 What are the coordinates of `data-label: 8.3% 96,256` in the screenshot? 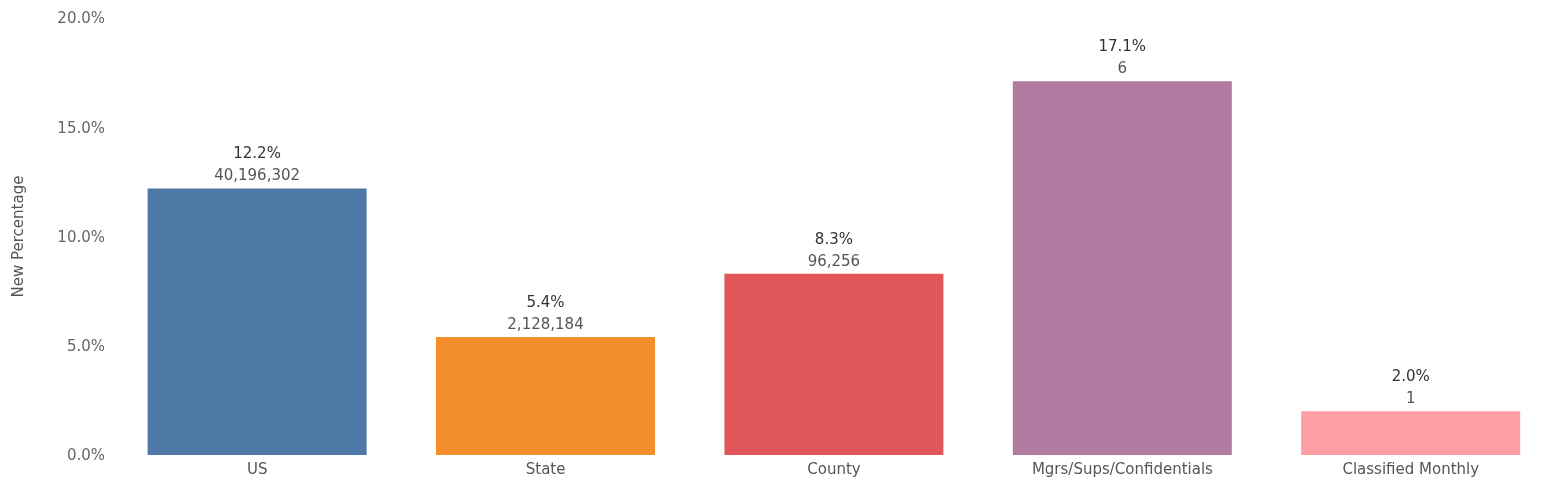 It's located at (834, 249).